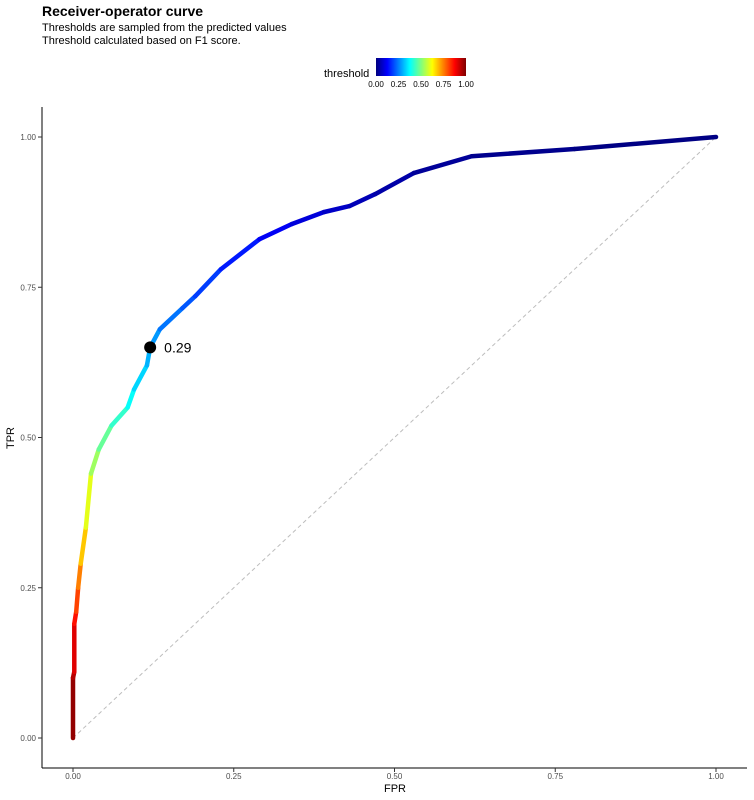 This screenshot has height=800, width=754. I want to click on optimal-threshold-label: 0.29, so click(177, 347).